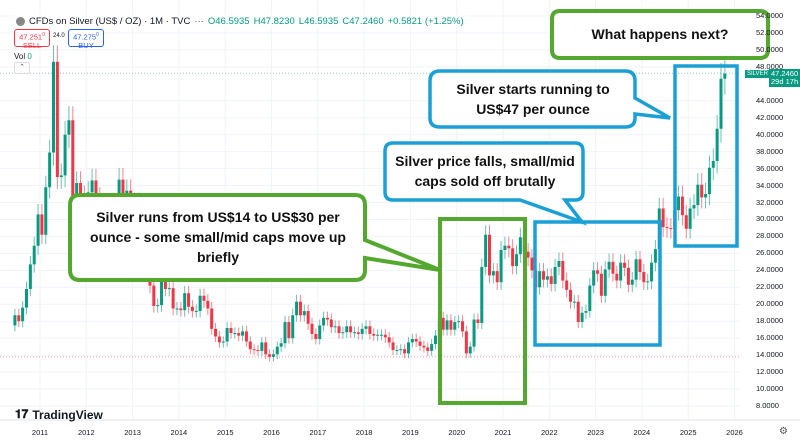 This screenshot has height=444, width=800. Describe the element at coordinates (318, 432) in the screenshot. I see `time-tick-label: 2017` at that location.